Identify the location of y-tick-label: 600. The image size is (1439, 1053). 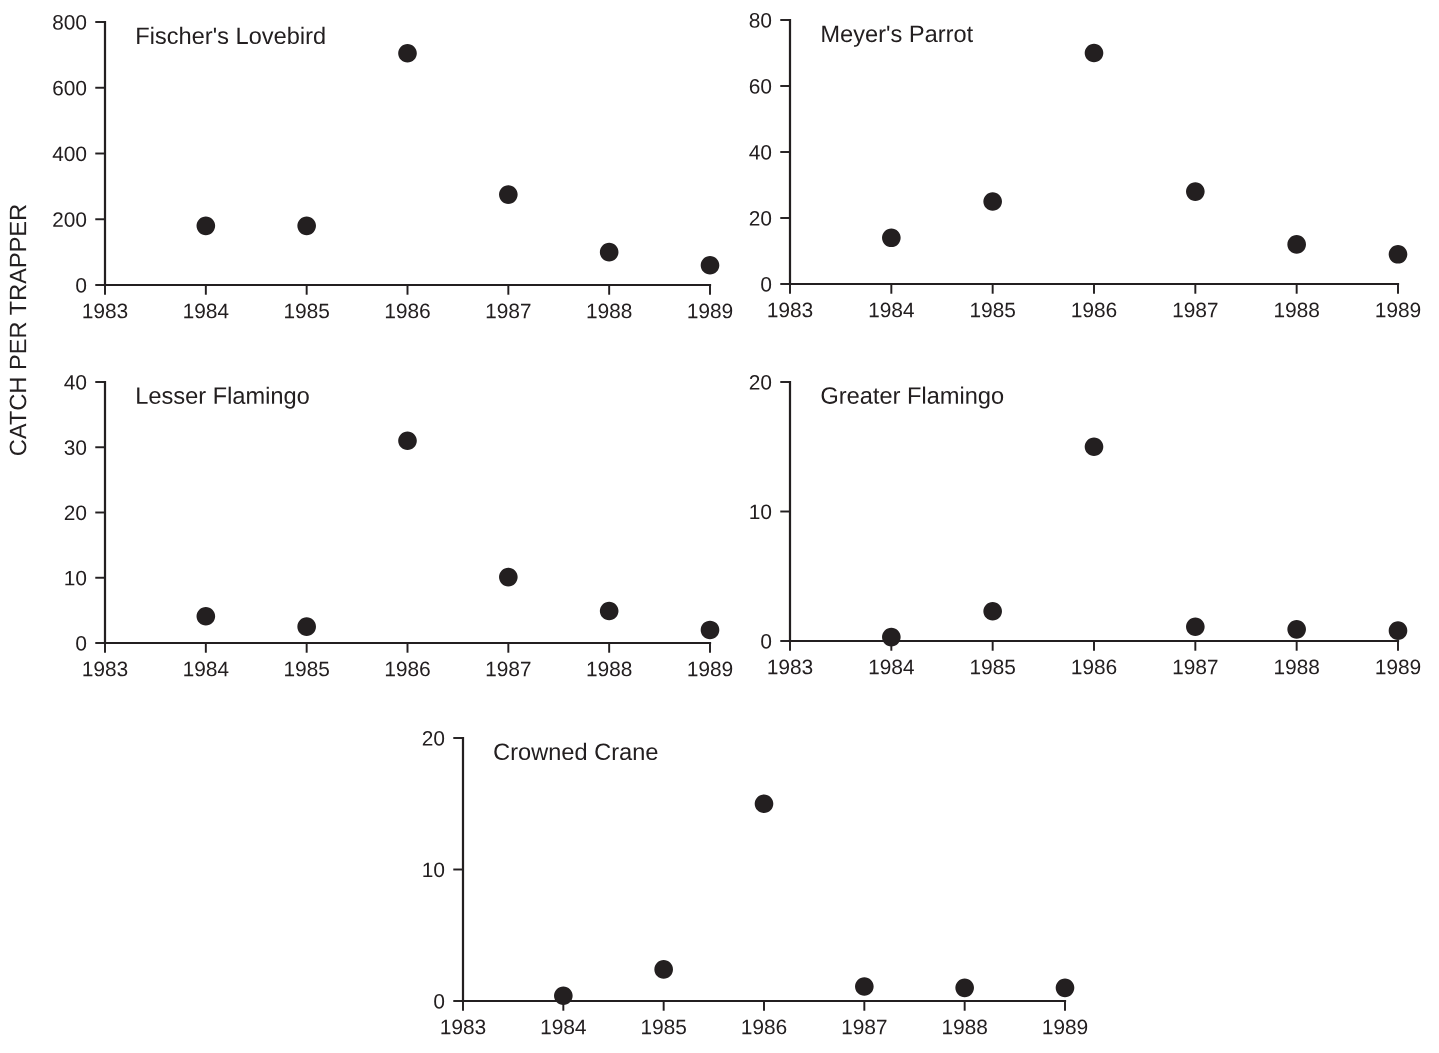
(70, 88).